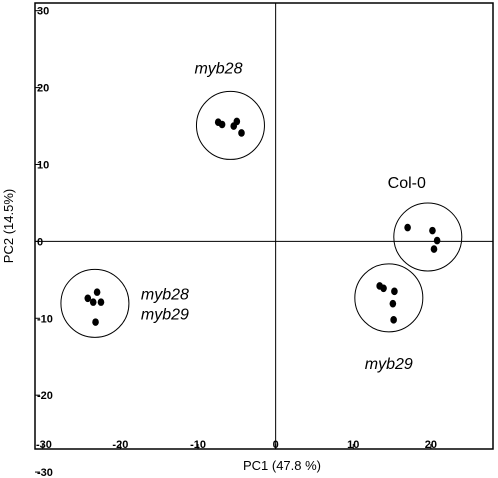 This screenshot has height=478, width=498. What do you see at coordinates (8, 226) in the screenshot?
I see `y-axis-title: PC2 (14.5%)` at bounding box center [8, 226].